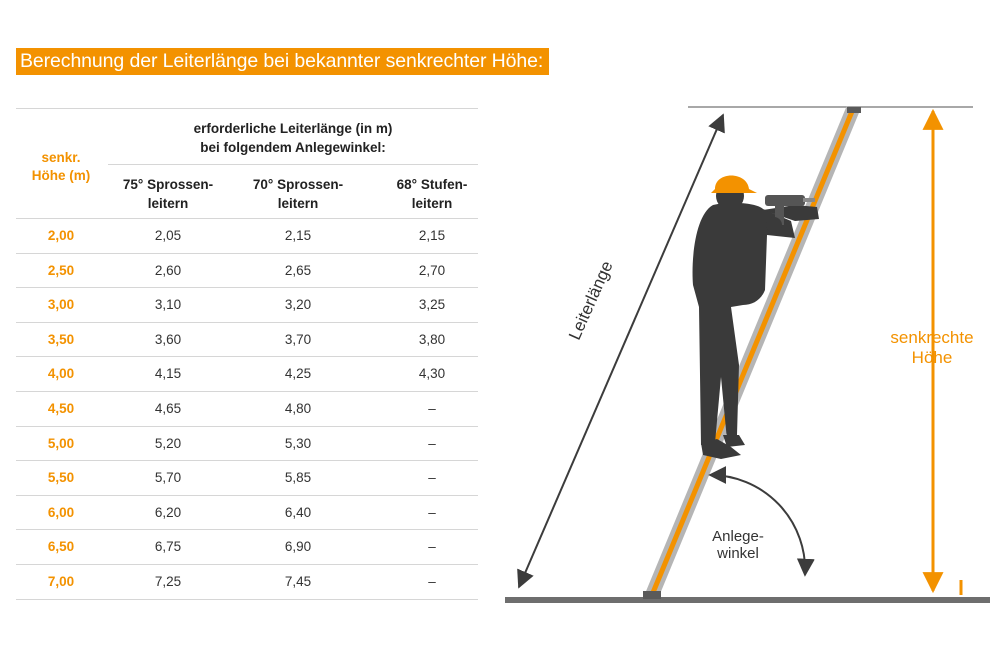  I want to click on header-height-line1: senkr., so click(61, 157).